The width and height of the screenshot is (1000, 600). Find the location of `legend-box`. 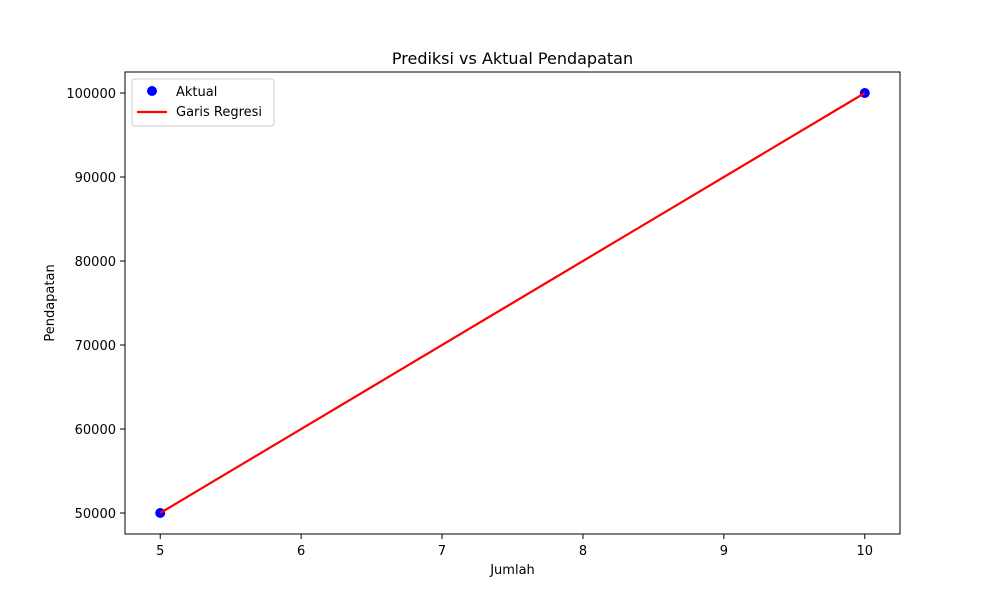

legend-box is located at coordinates (203, 102).